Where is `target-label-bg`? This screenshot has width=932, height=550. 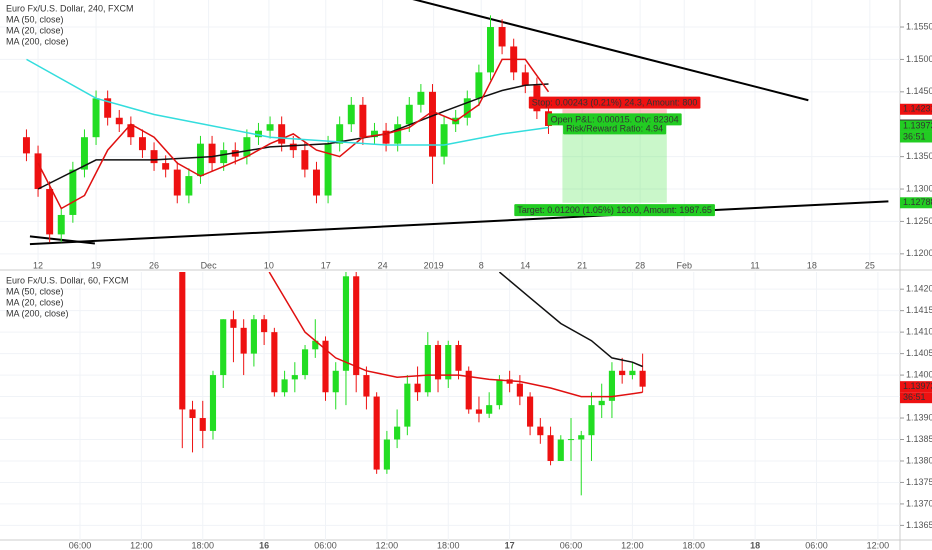
target-label-bg is located at coordinates (614, 210).